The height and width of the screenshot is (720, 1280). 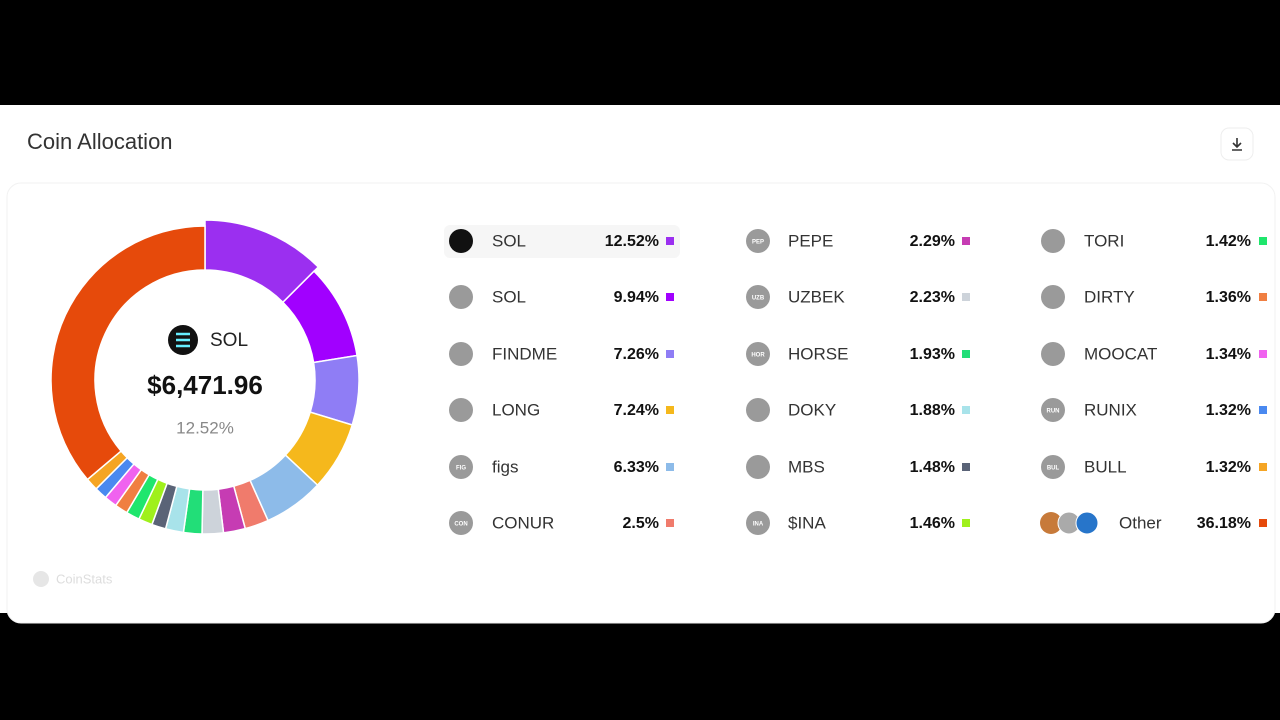 I want to click on legend-value: 12.52%, so click(x=632, y=241).